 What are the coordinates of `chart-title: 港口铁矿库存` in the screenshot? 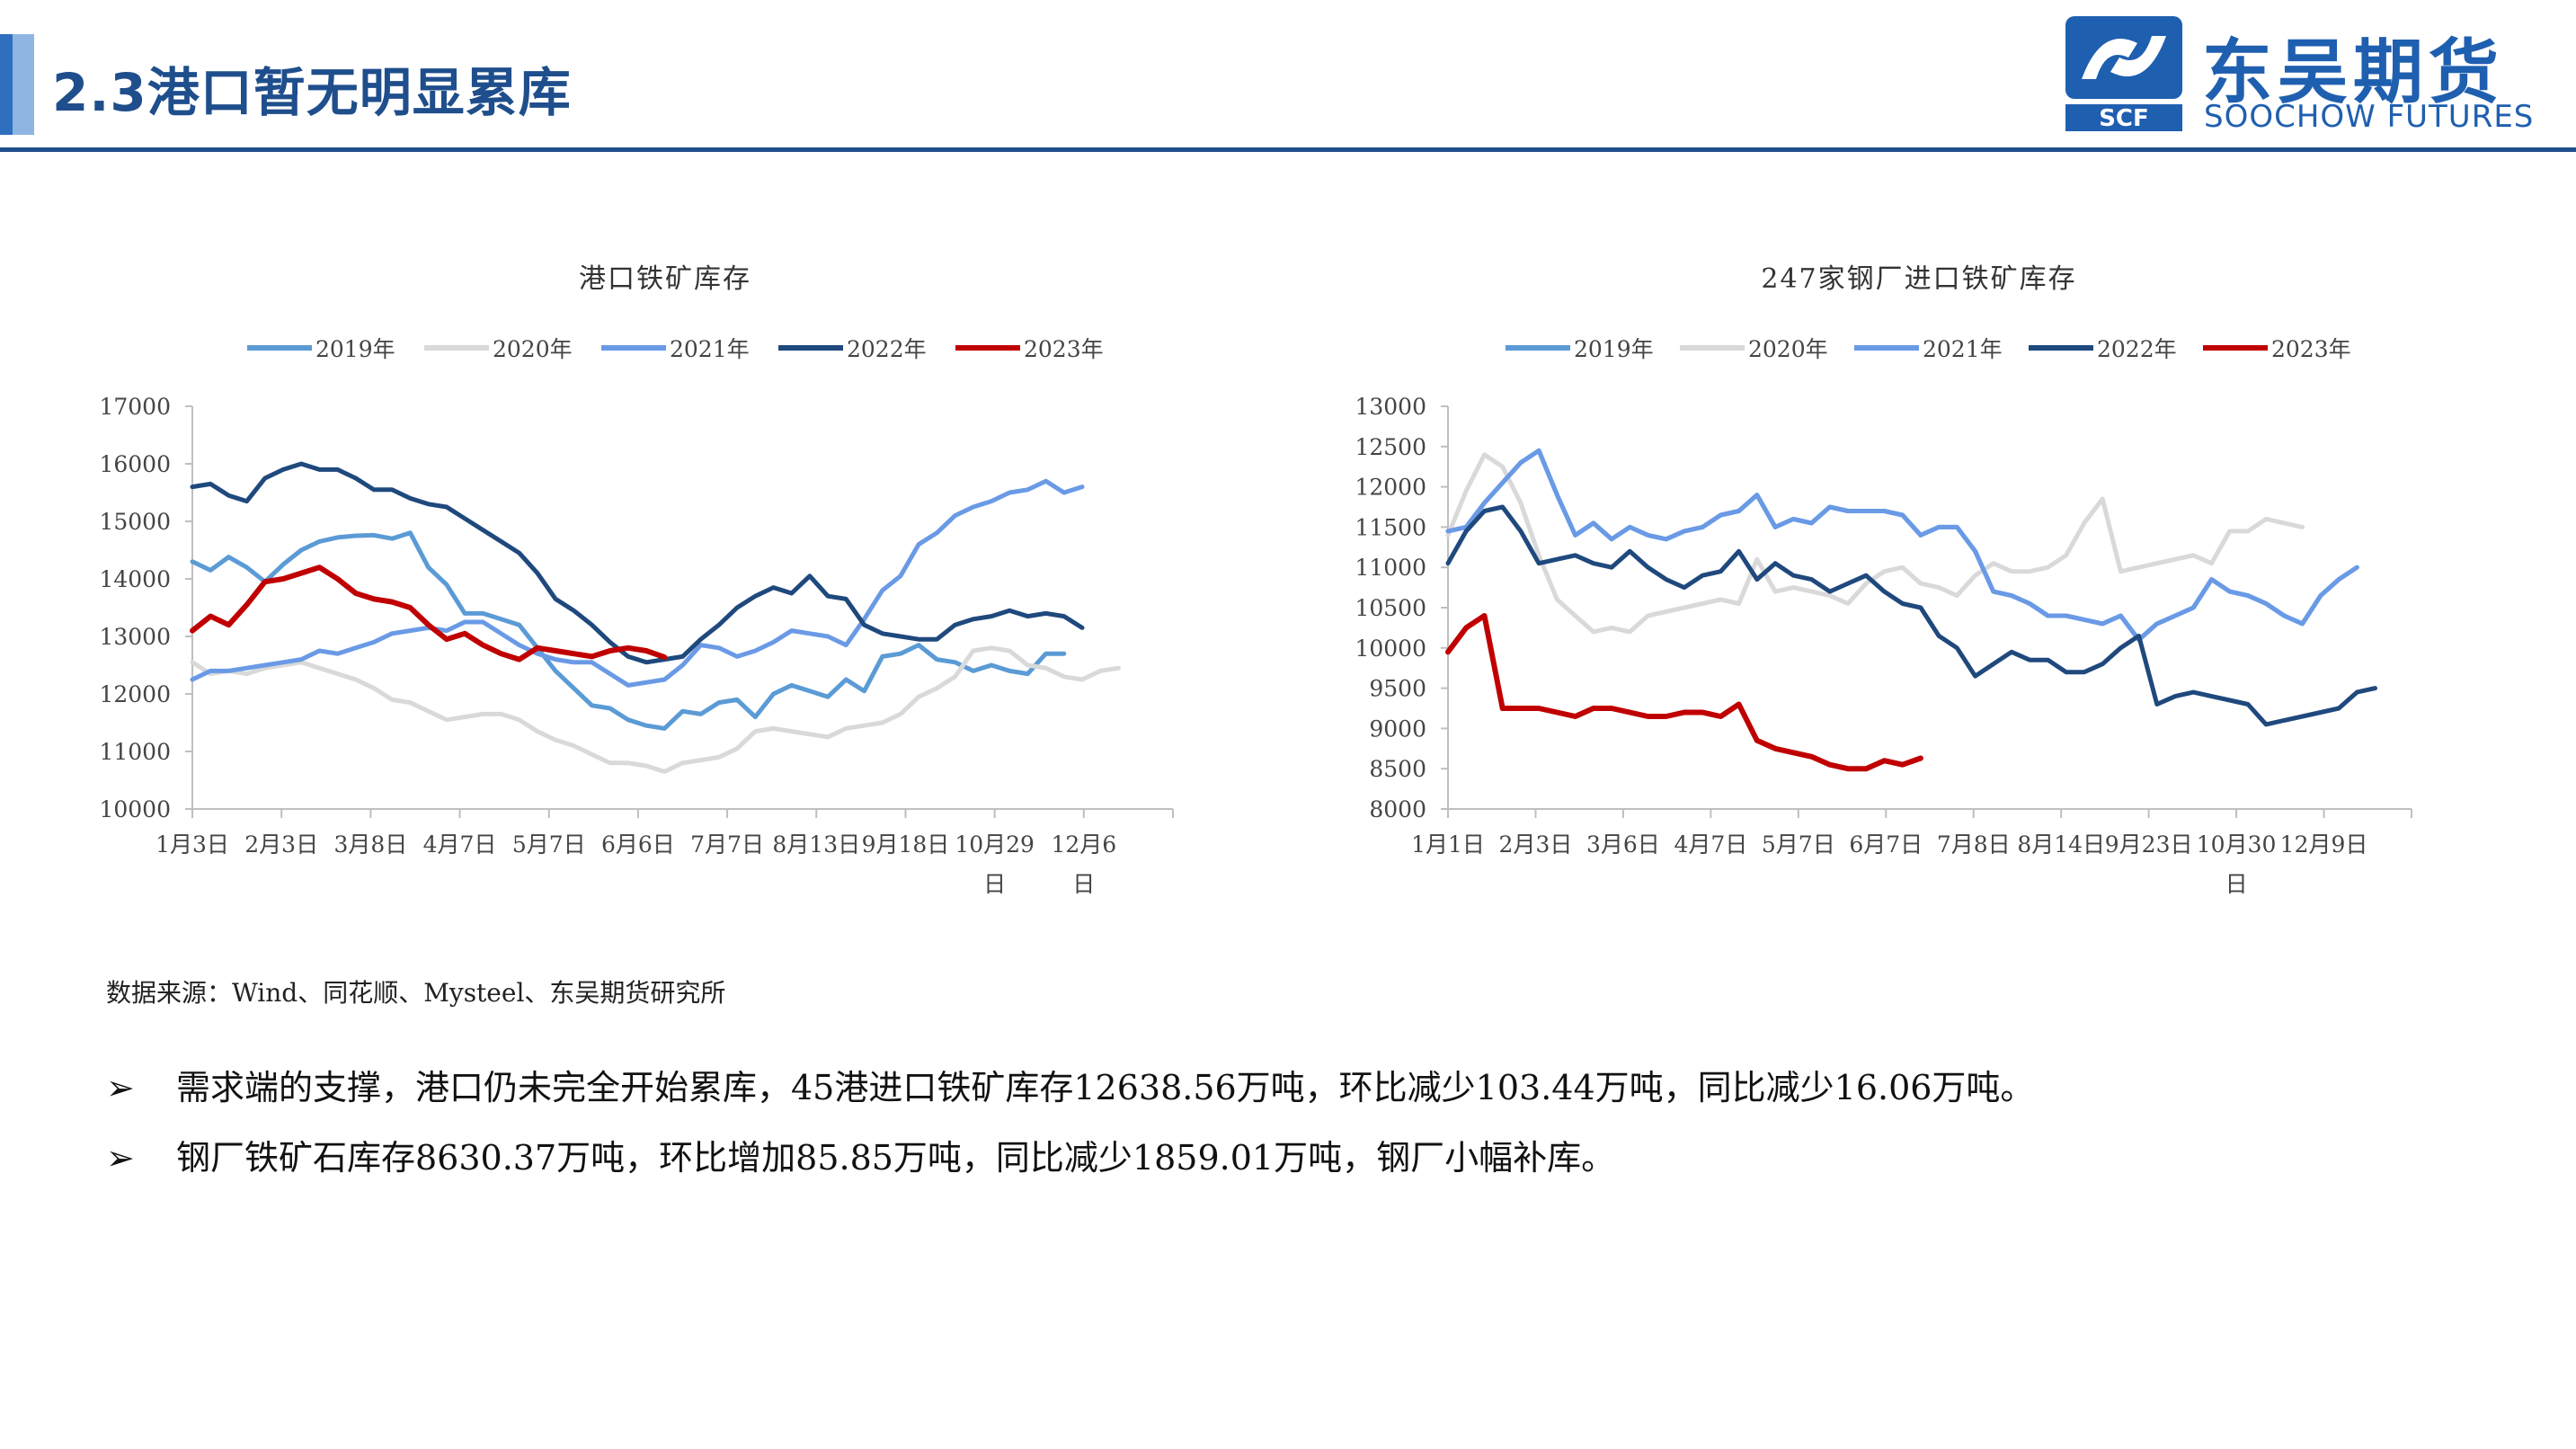 It's located at (665, 279).